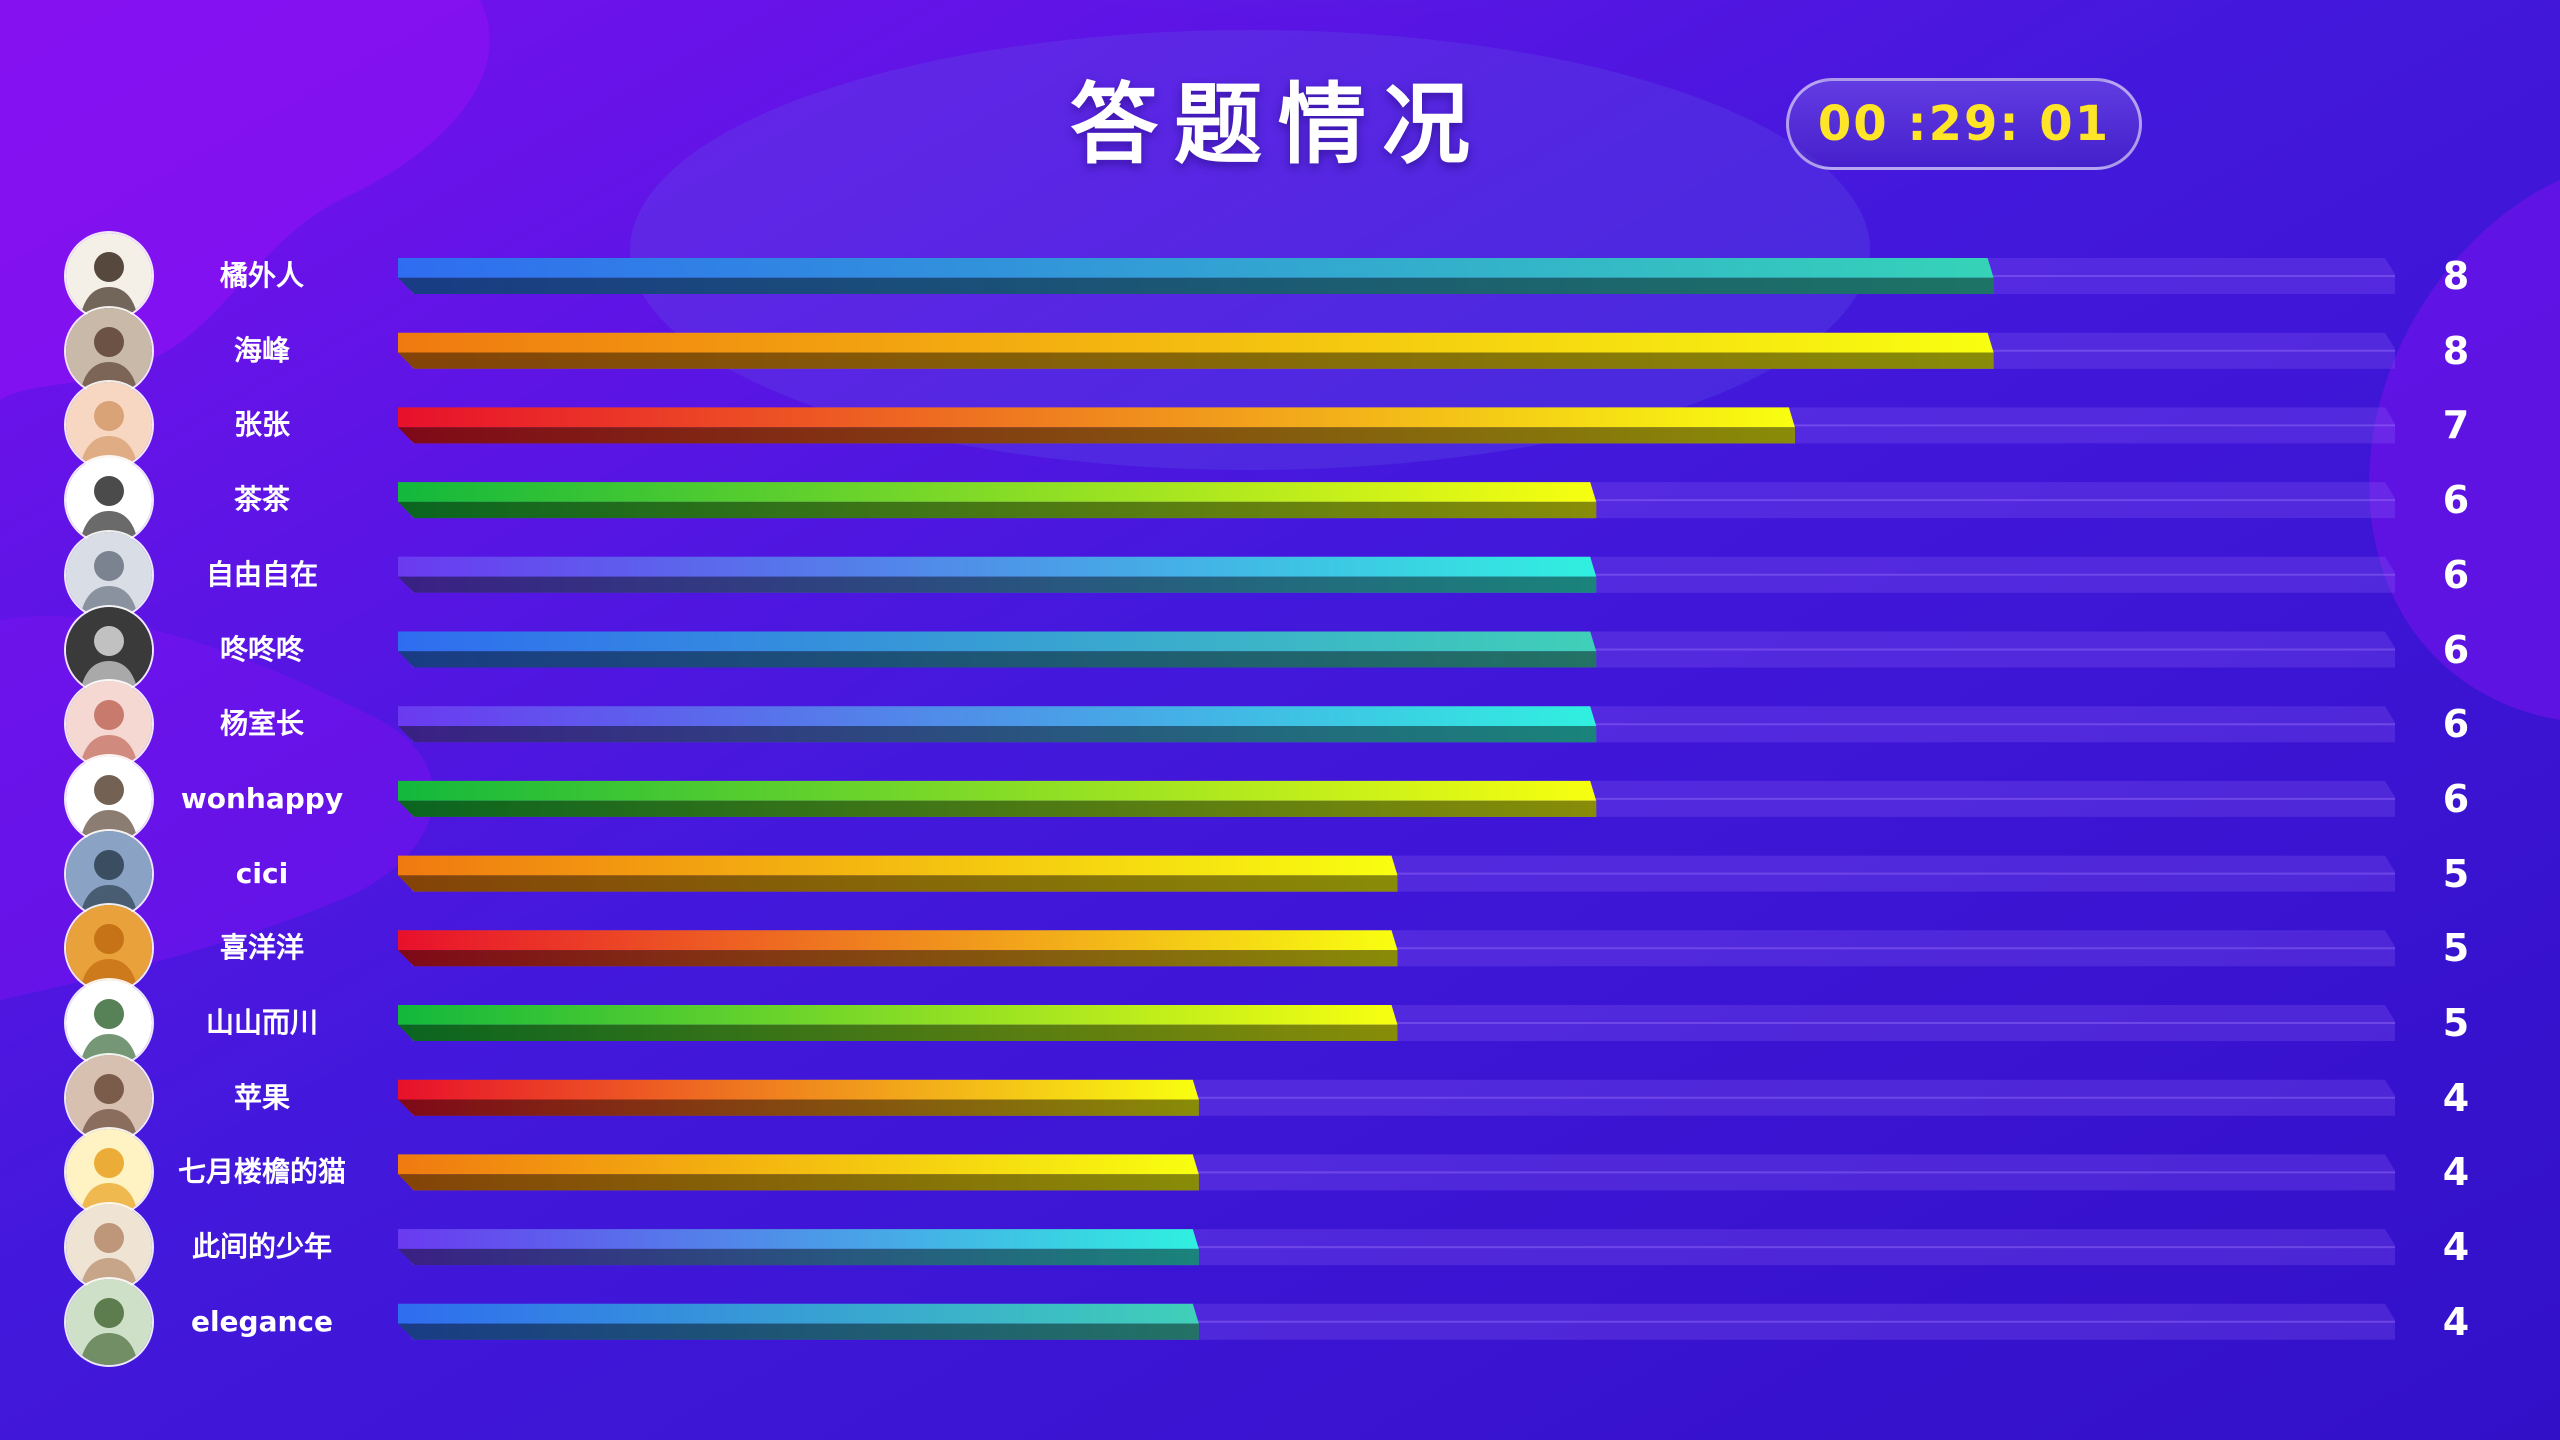 This screenshot has width=2560, height=1440. What do you see at coordinates (262, 798) in the screenshot?
I see `participant-name: wonhappy` at bounding box center [262, 798].